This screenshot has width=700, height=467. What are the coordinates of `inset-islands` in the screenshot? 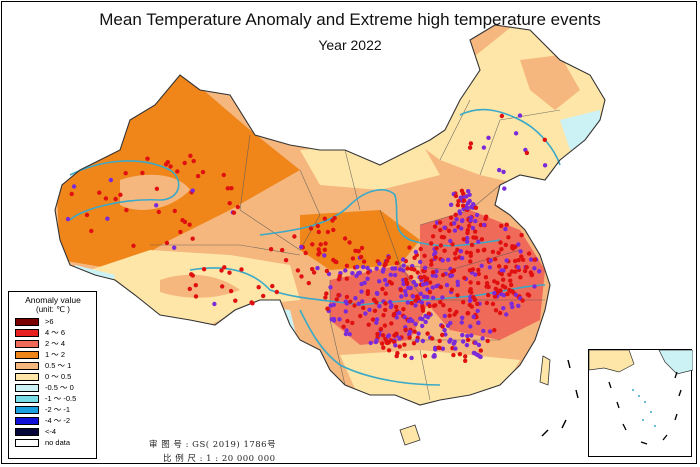 It's located at (644, 408).